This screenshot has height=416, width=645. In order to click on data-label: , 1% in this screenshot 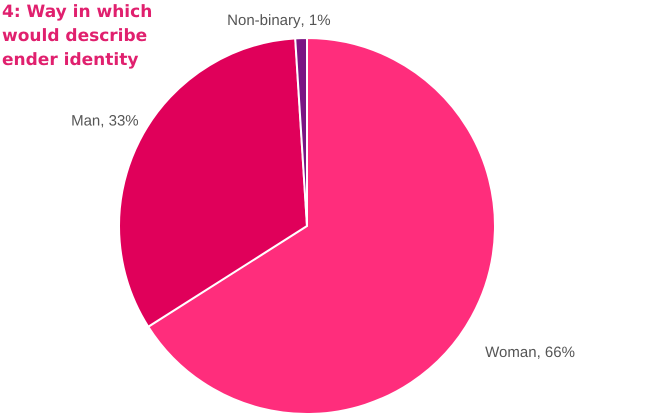, I will do `click(315, 21)`.